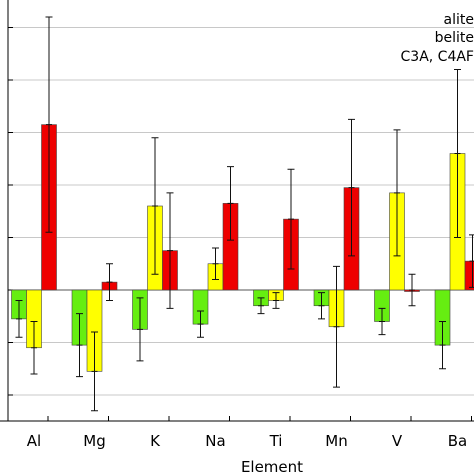  What do you see at coordinates (215, 441) in the screenshot?
I see `x-tick-label: Na` at bounding box center [215, 441].